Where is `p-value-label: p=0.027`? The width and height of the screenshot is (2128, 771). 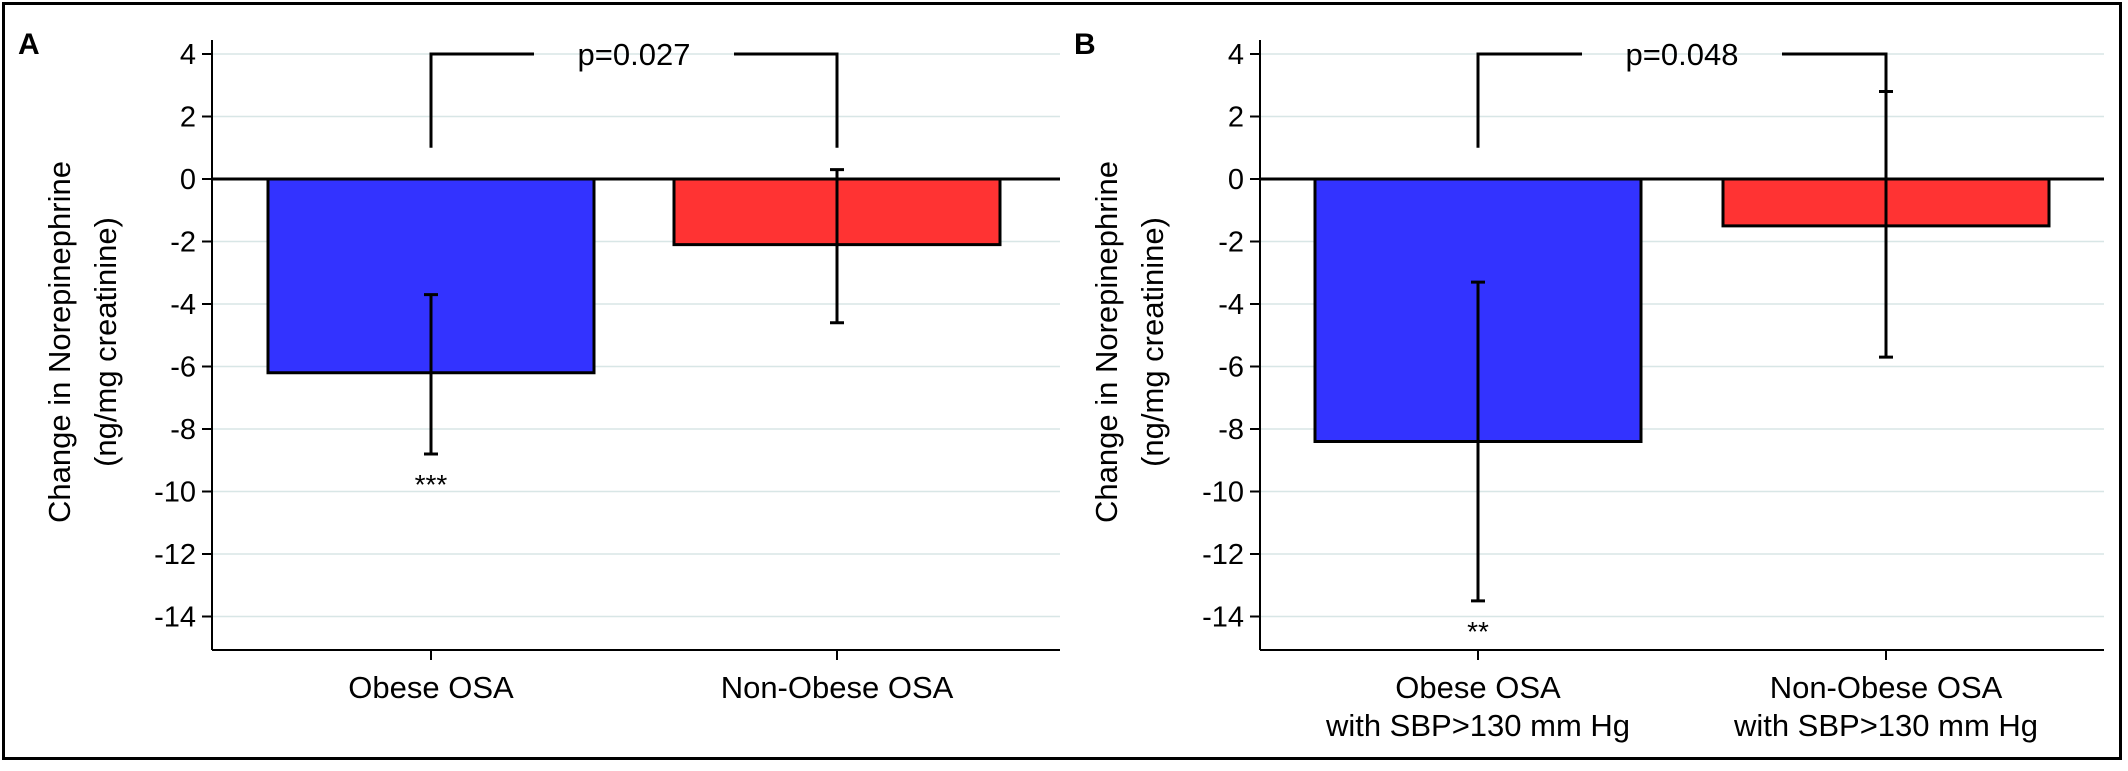 p-value-label: p=0.027 is located at coordinates (634, 54).